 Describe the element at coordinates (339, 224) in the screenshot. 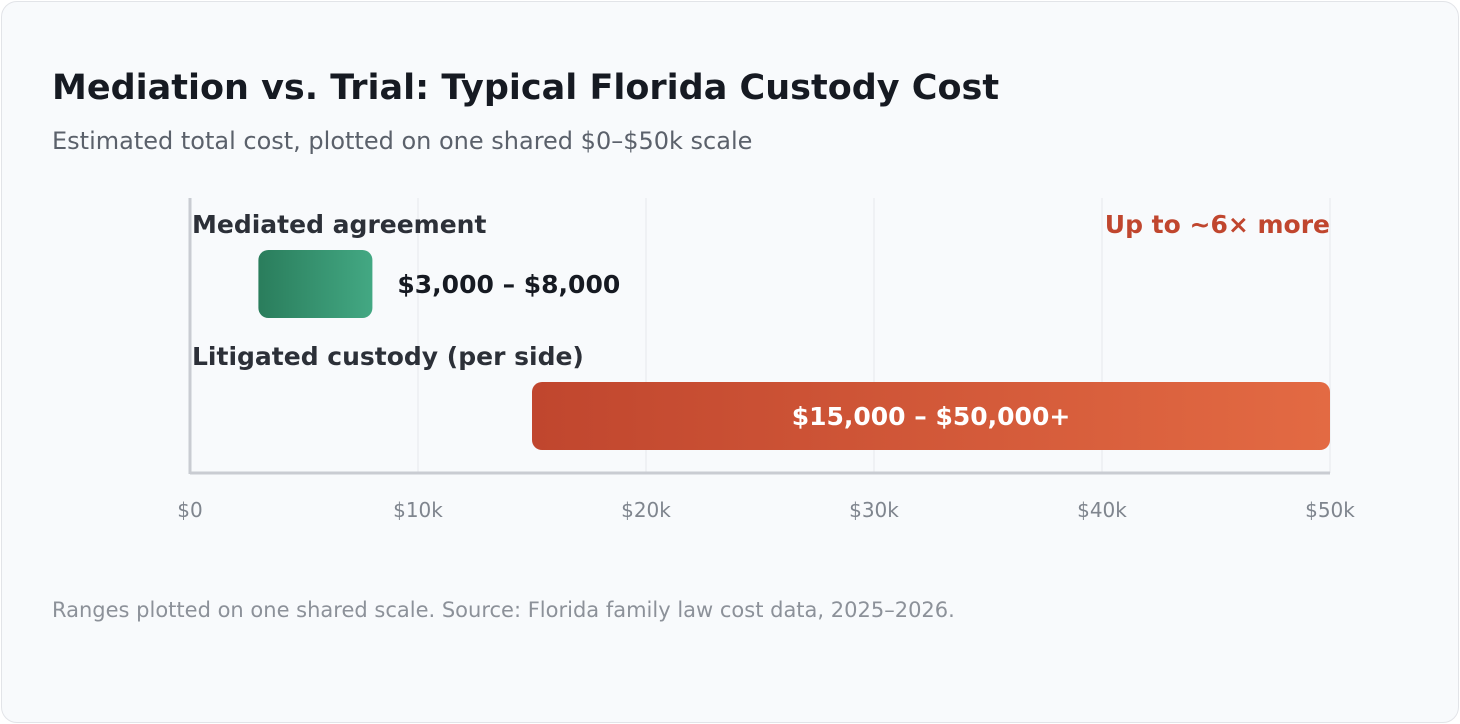

I see `category-label: Mediated agreement` at that location.